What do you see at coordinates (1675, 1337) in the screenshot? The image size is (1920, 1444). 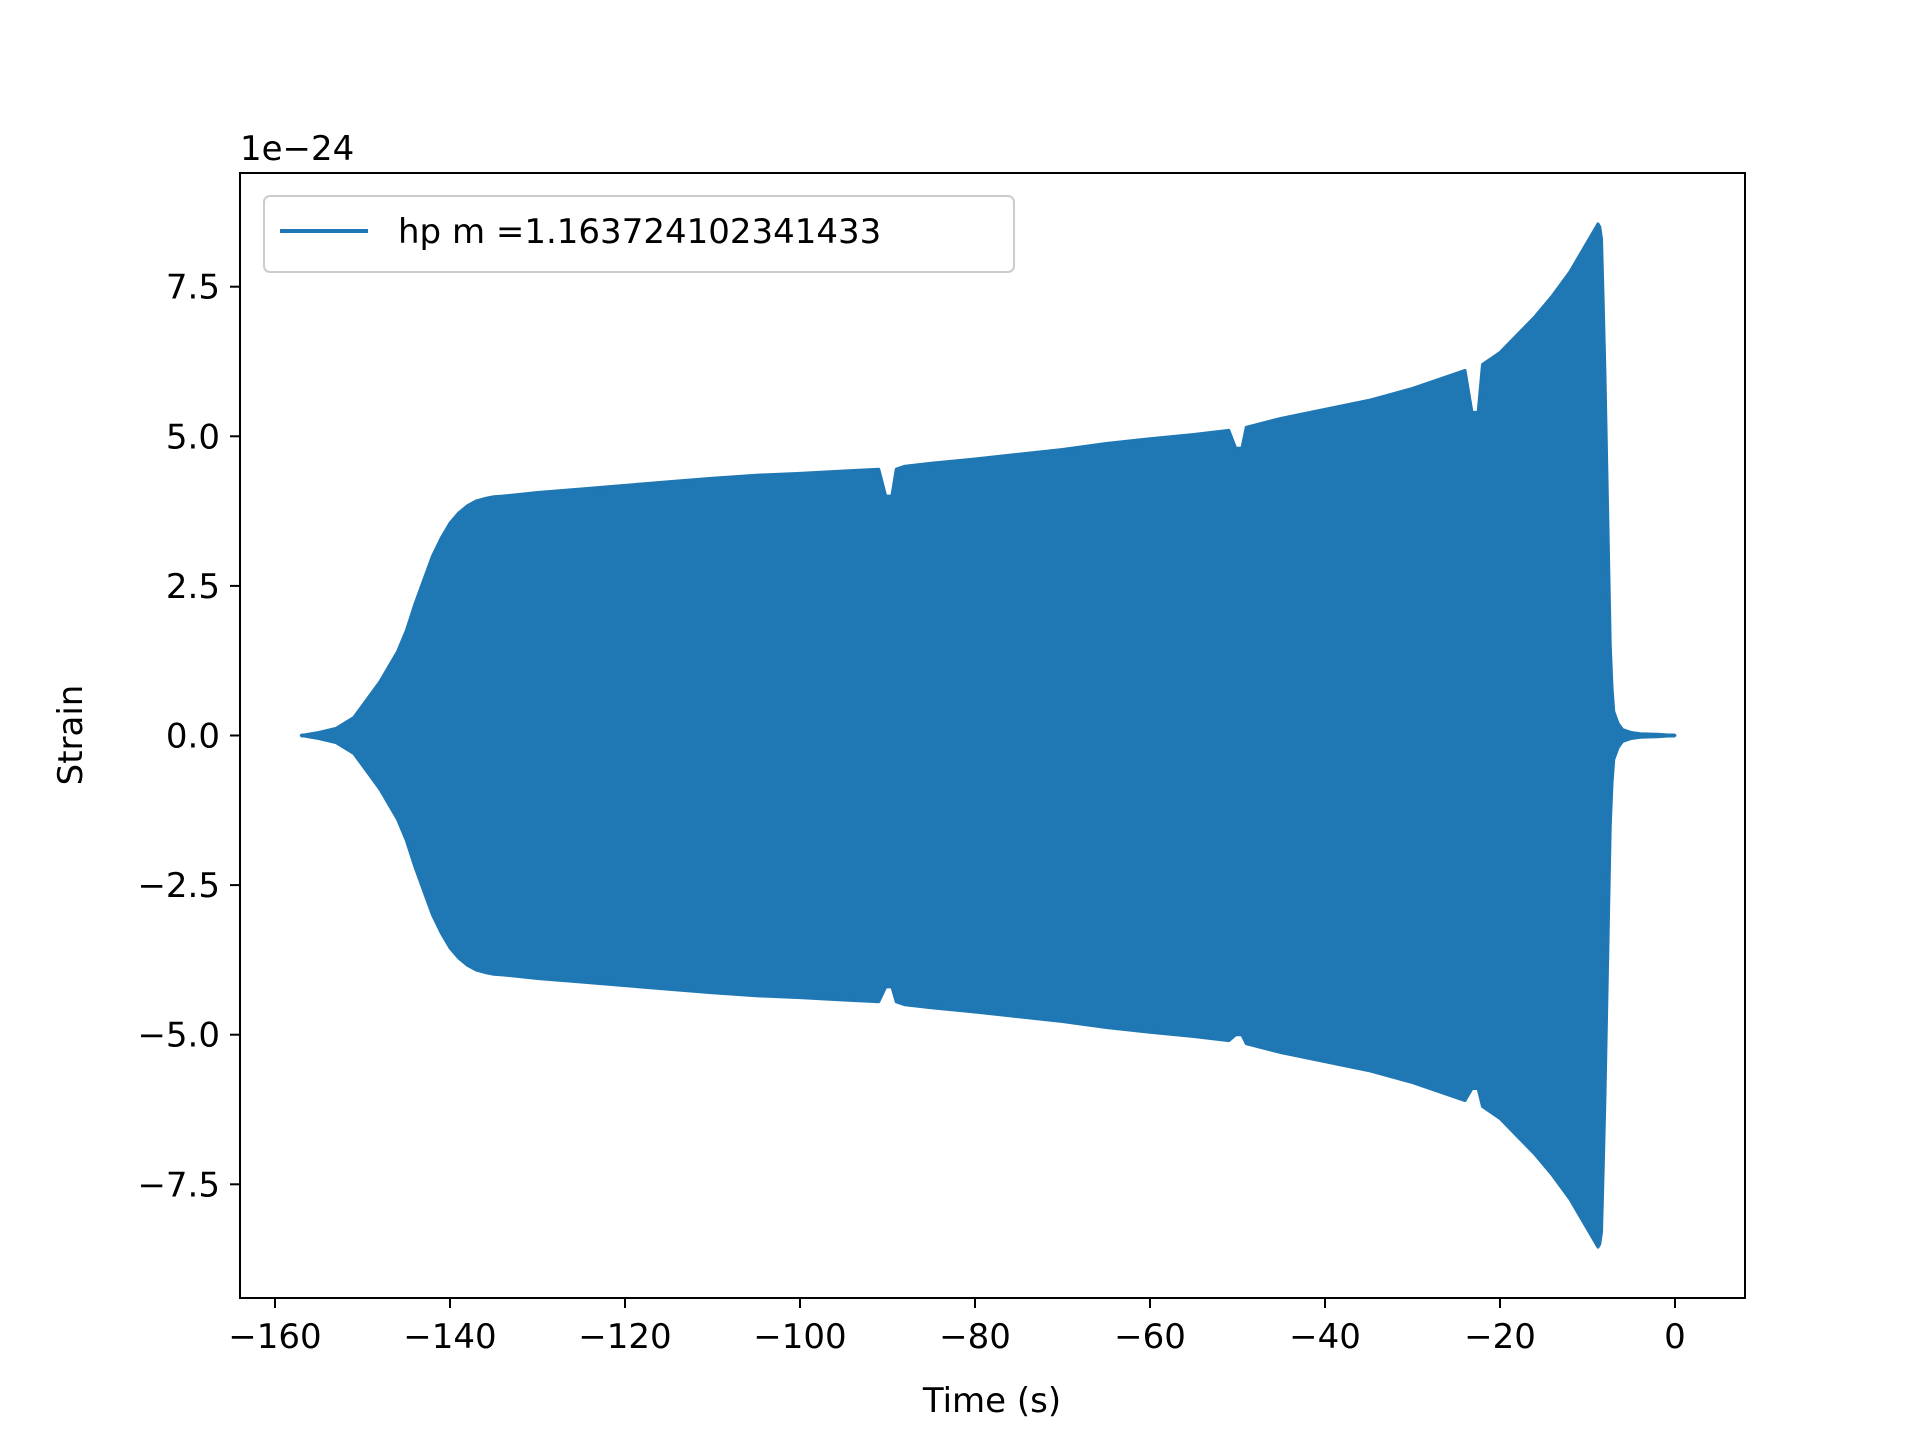 I see `x-tick-label: 0` at bounding box center [1675, 1337].